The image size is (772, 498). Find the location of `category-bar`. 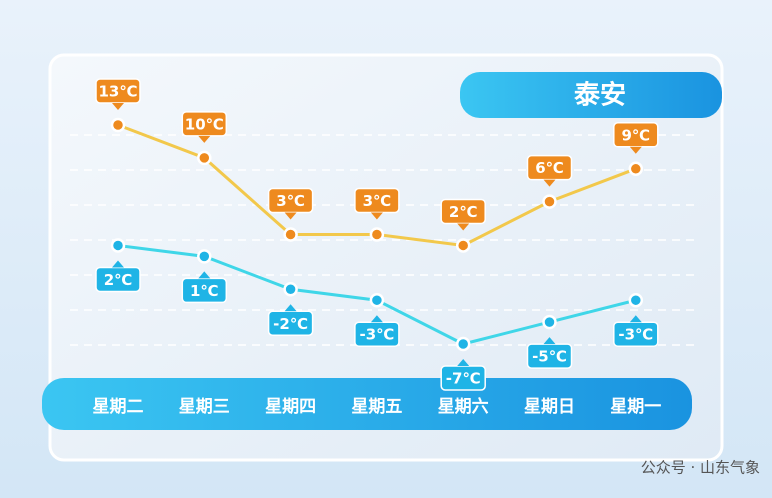

category-bar is located at coordinates (367, 404).